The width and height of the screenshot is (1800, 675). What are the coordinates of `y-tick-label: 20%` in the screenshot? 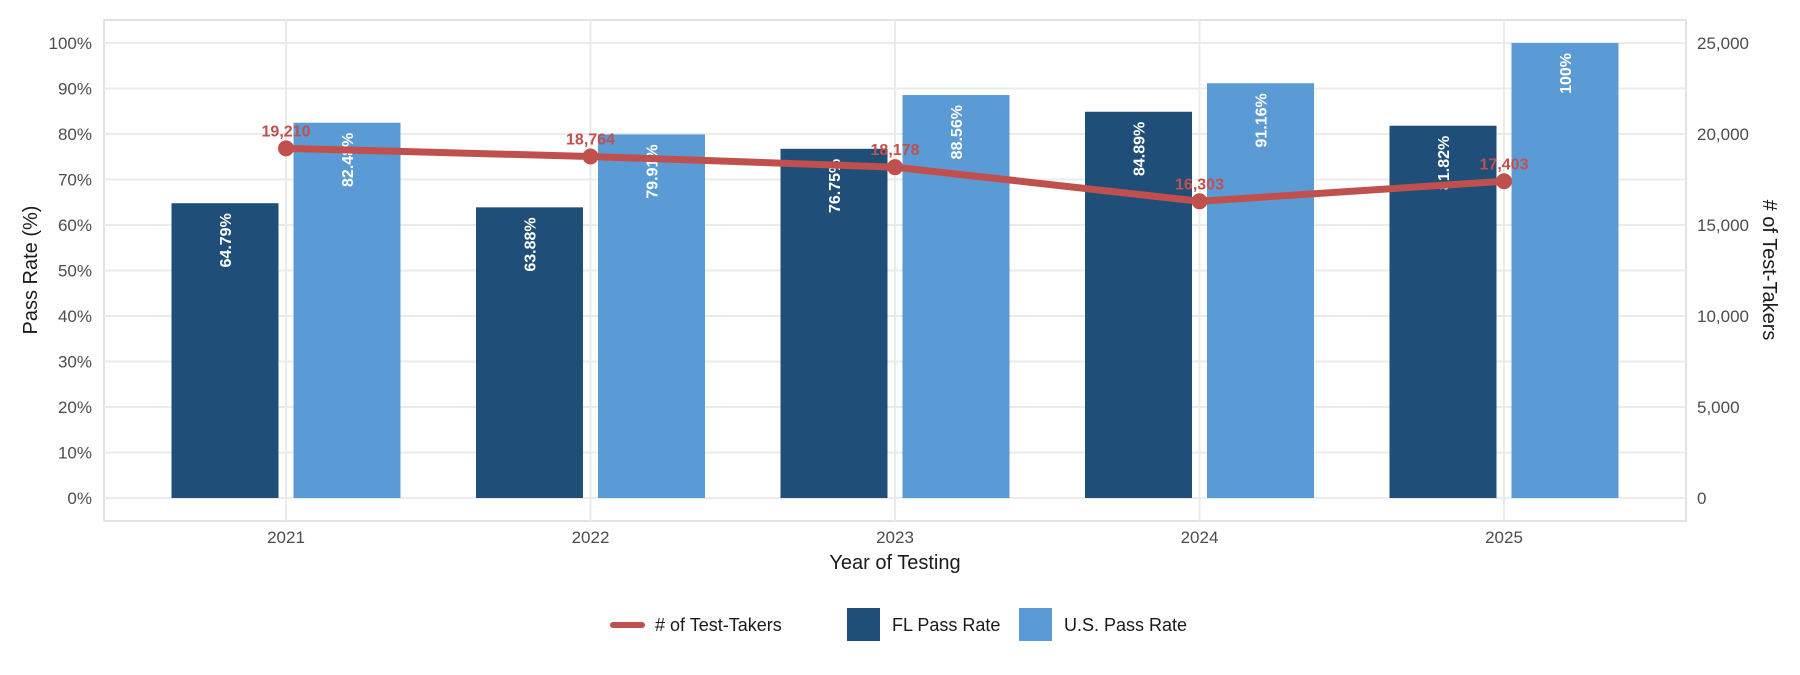 It's located at (75, 407).